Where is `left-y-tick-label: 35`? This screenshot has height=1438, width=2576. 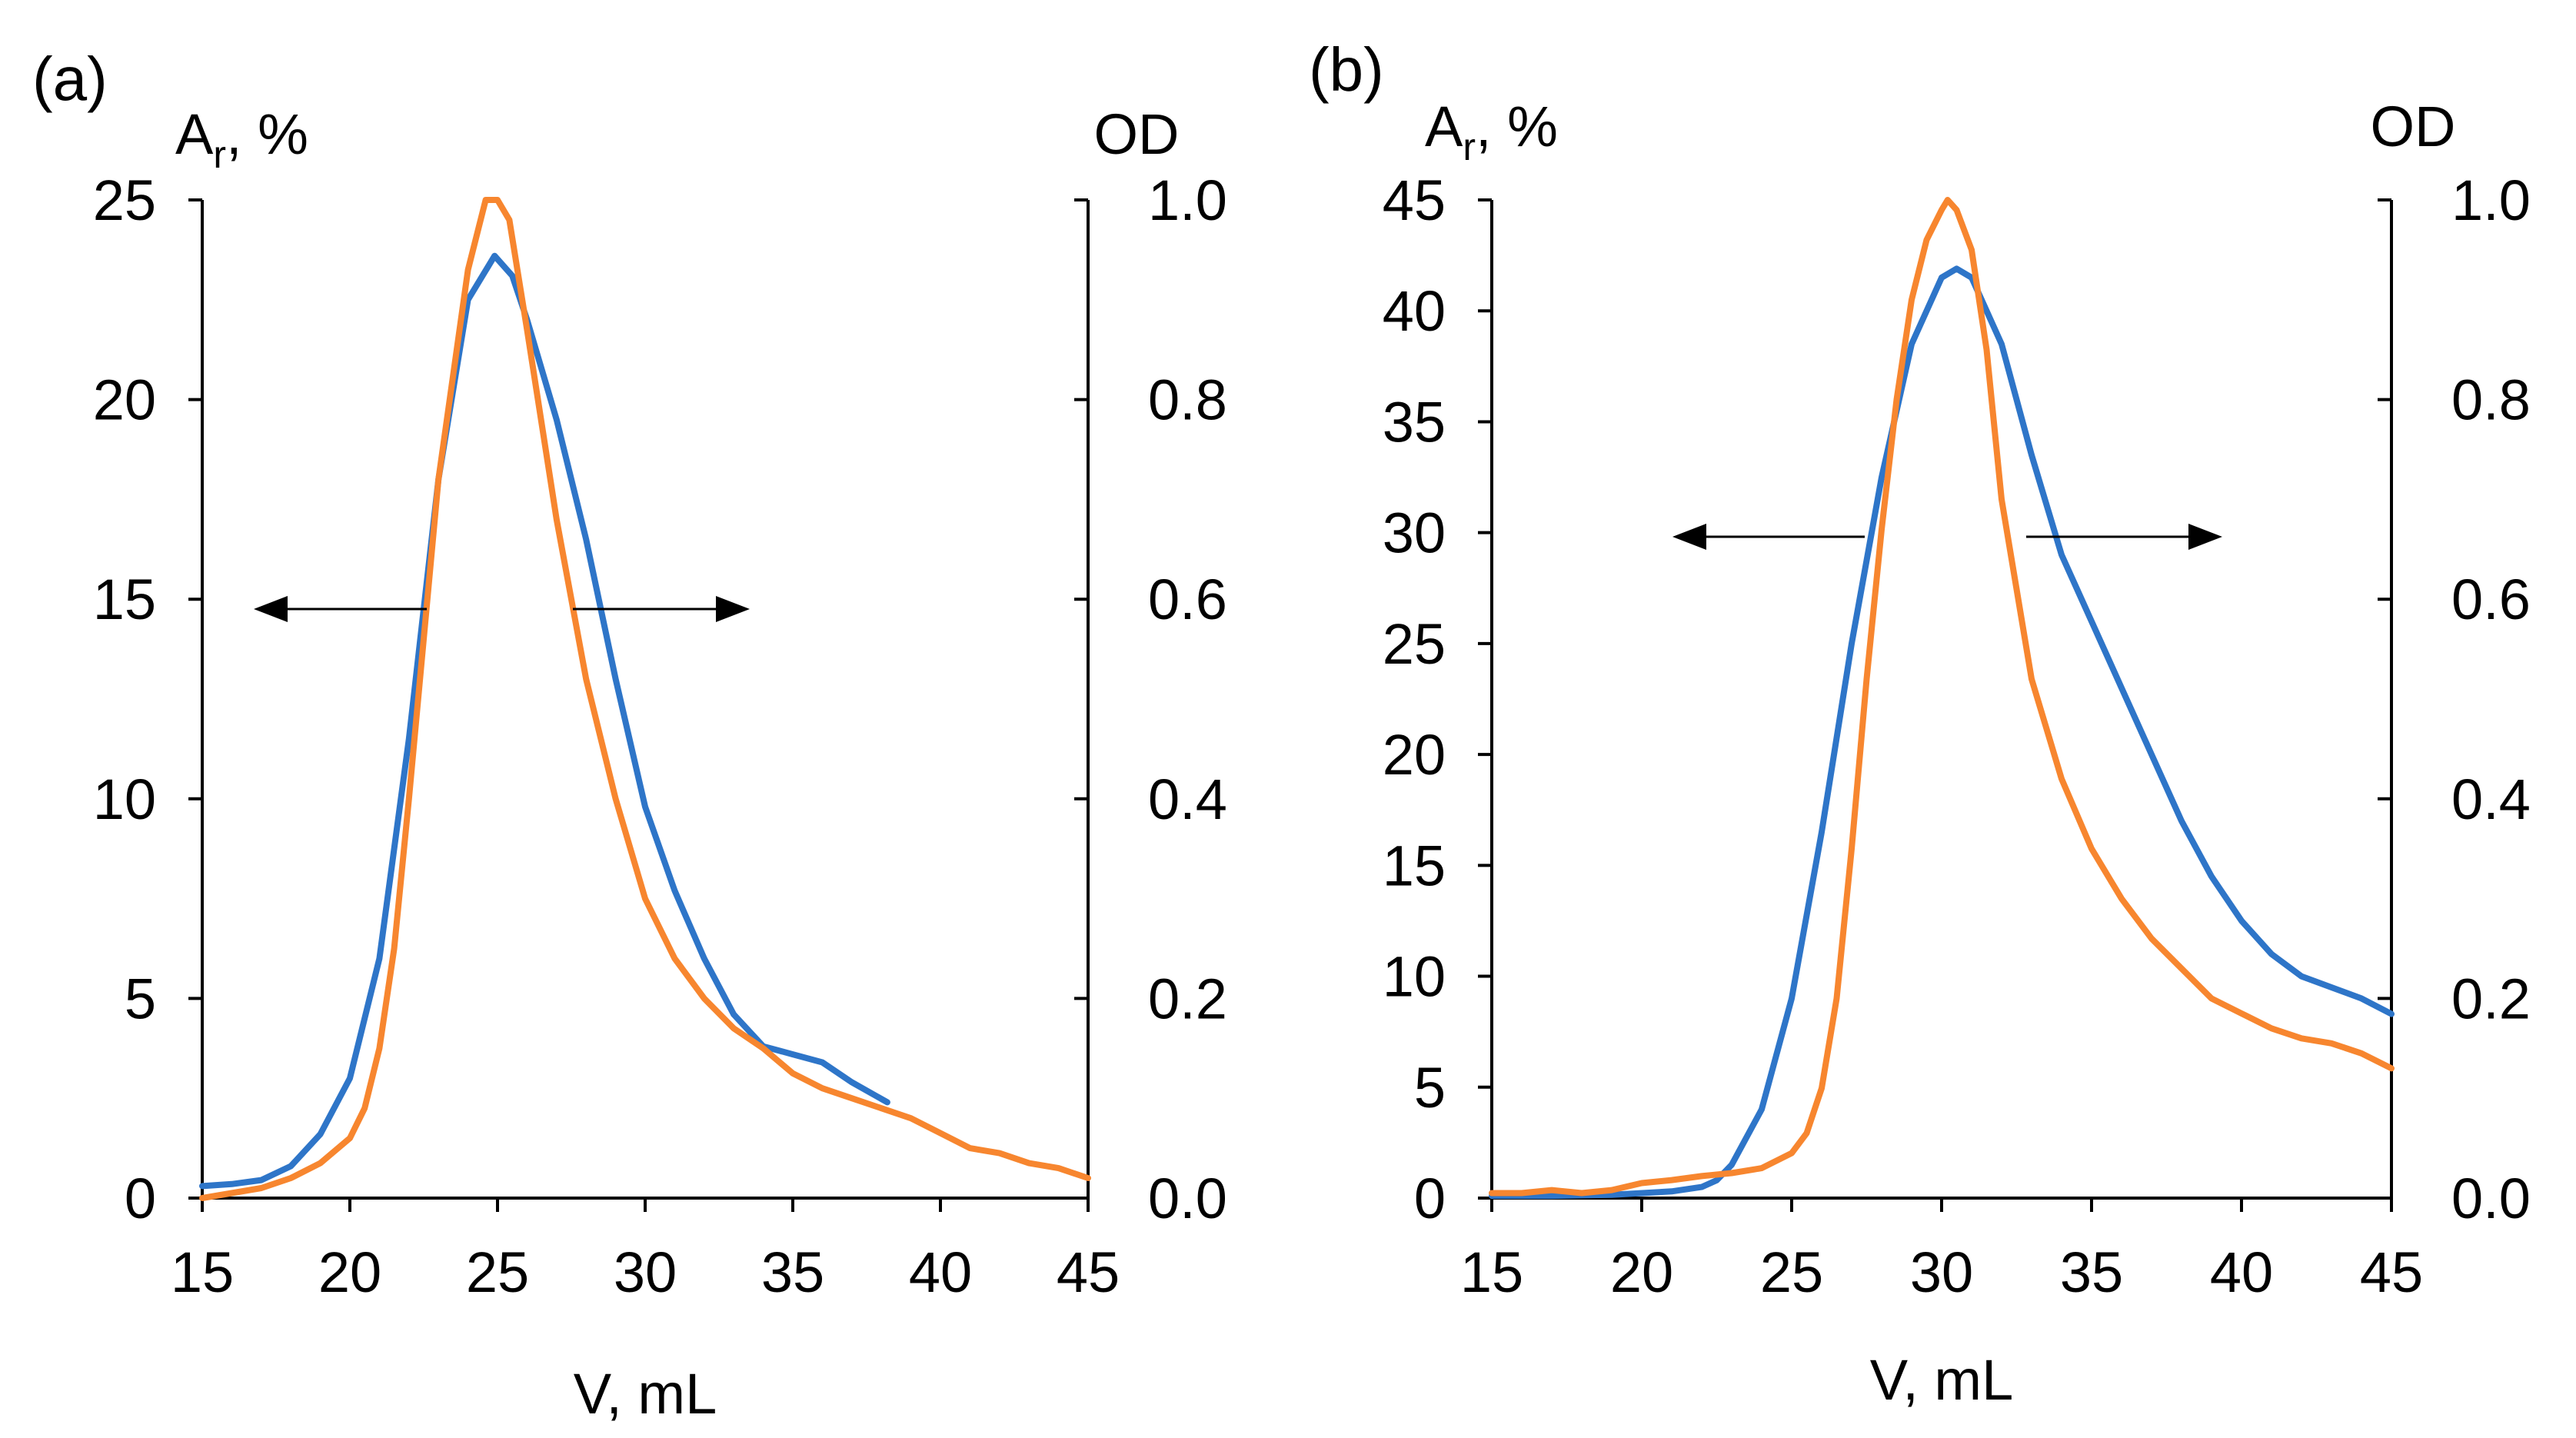
left-y-tick-label: 35 is located at coordinates (1414, 422).